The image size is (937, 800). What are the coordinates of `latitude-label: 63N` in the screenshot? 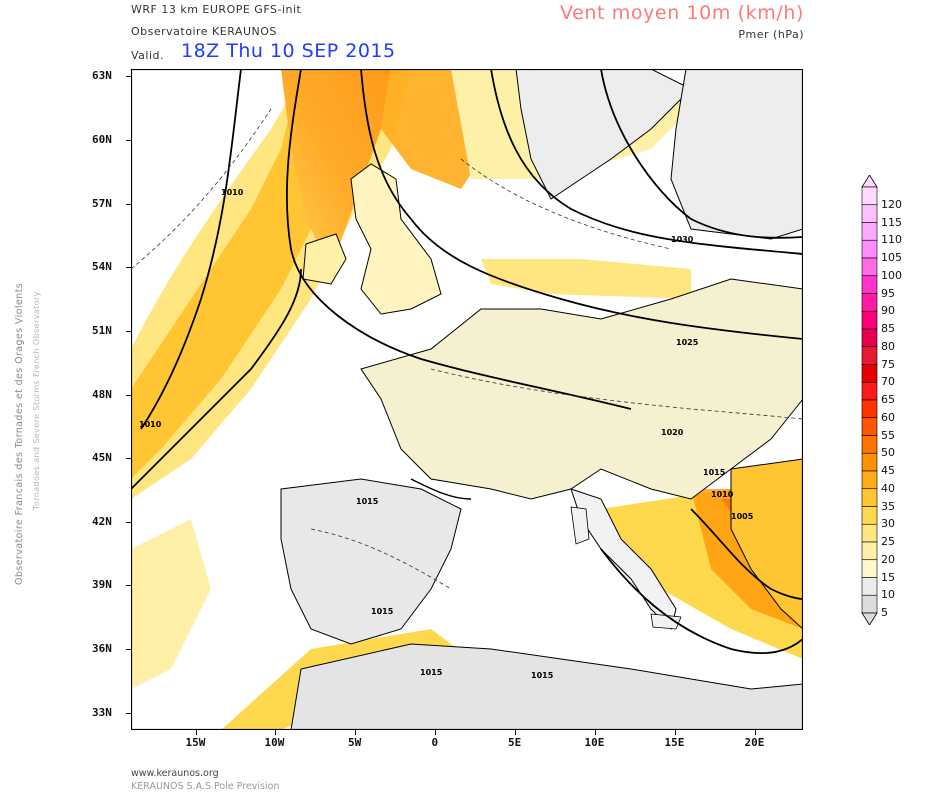 It's located at (102, 75).